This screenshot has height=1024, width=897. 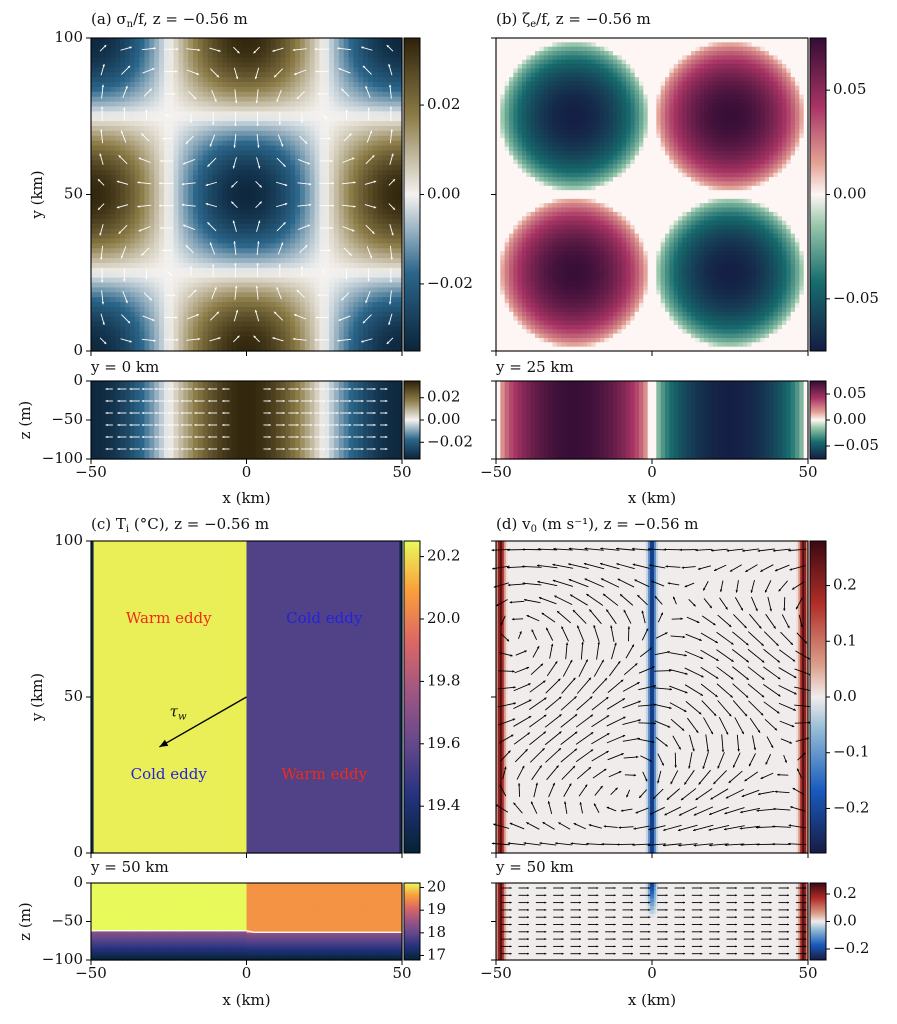 What do you see at coordinates (496, 973) in the screenshot?
I see `x-tick-label: −50` at bounding box center [496, 973].